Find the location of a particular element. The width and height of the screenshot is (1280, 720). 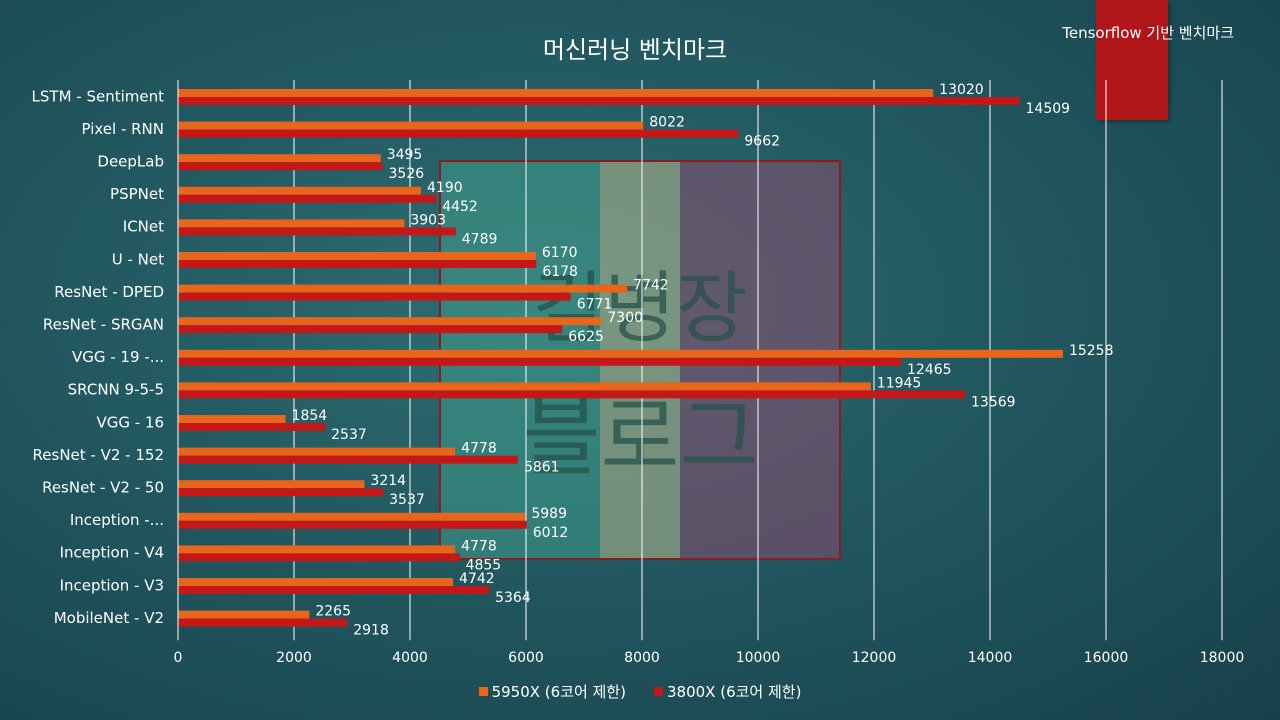

x-tick-label: 12000 is located at coordinates (874, 658).